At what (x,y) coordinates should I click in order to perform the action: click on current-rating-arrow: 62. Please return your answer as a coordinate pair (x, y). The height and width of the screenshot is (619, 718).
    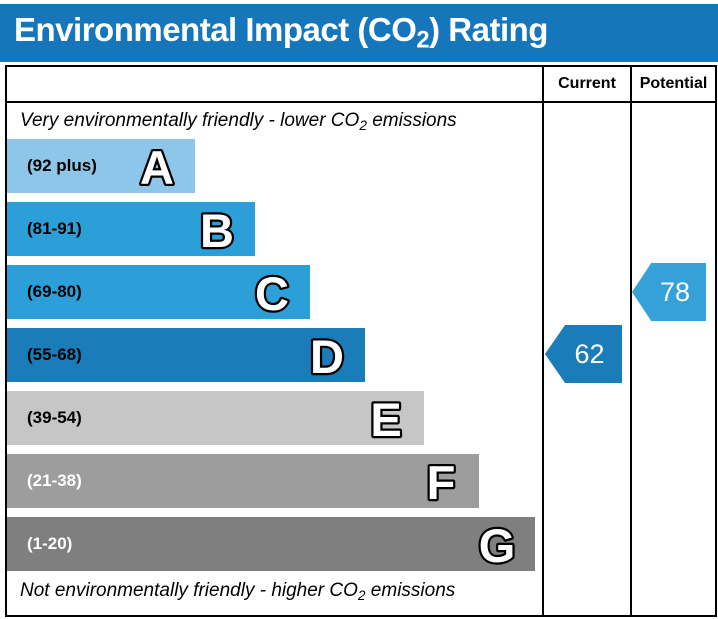
    Looking at the image, I should click on (583, 354).